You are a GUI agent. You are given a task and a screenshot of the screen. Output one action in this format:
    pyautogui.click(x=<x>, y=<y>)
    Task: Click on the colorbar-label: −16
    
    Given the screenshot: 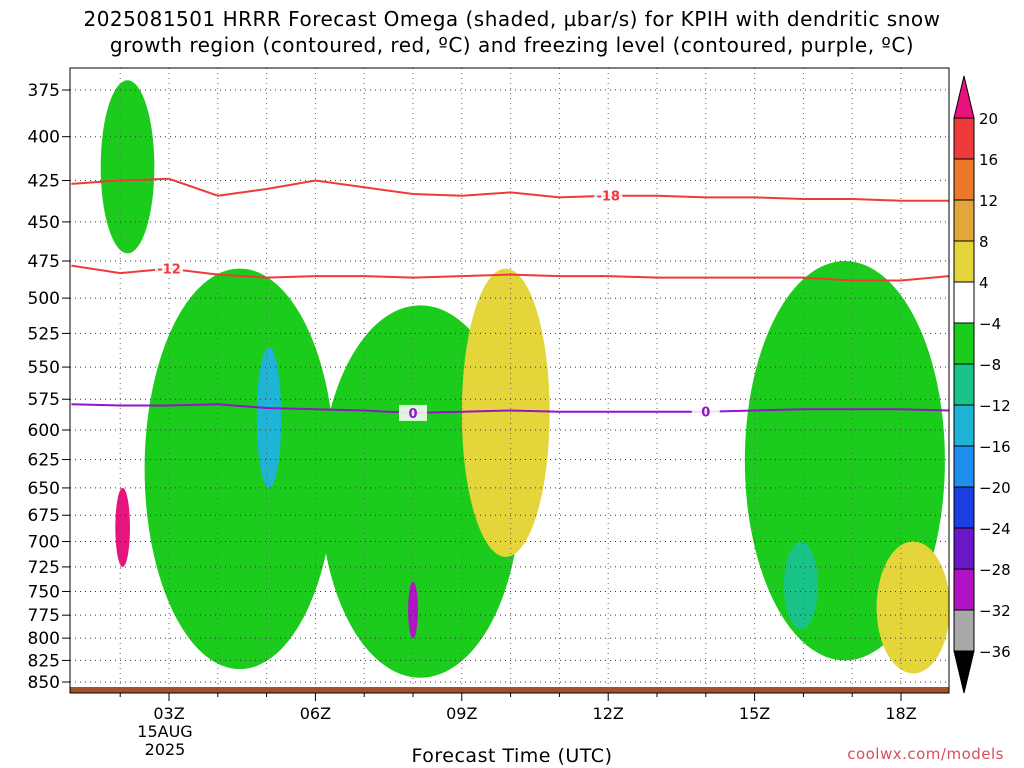 What is the action you would take?
    pyautogui.click(x=995, y=447)
    